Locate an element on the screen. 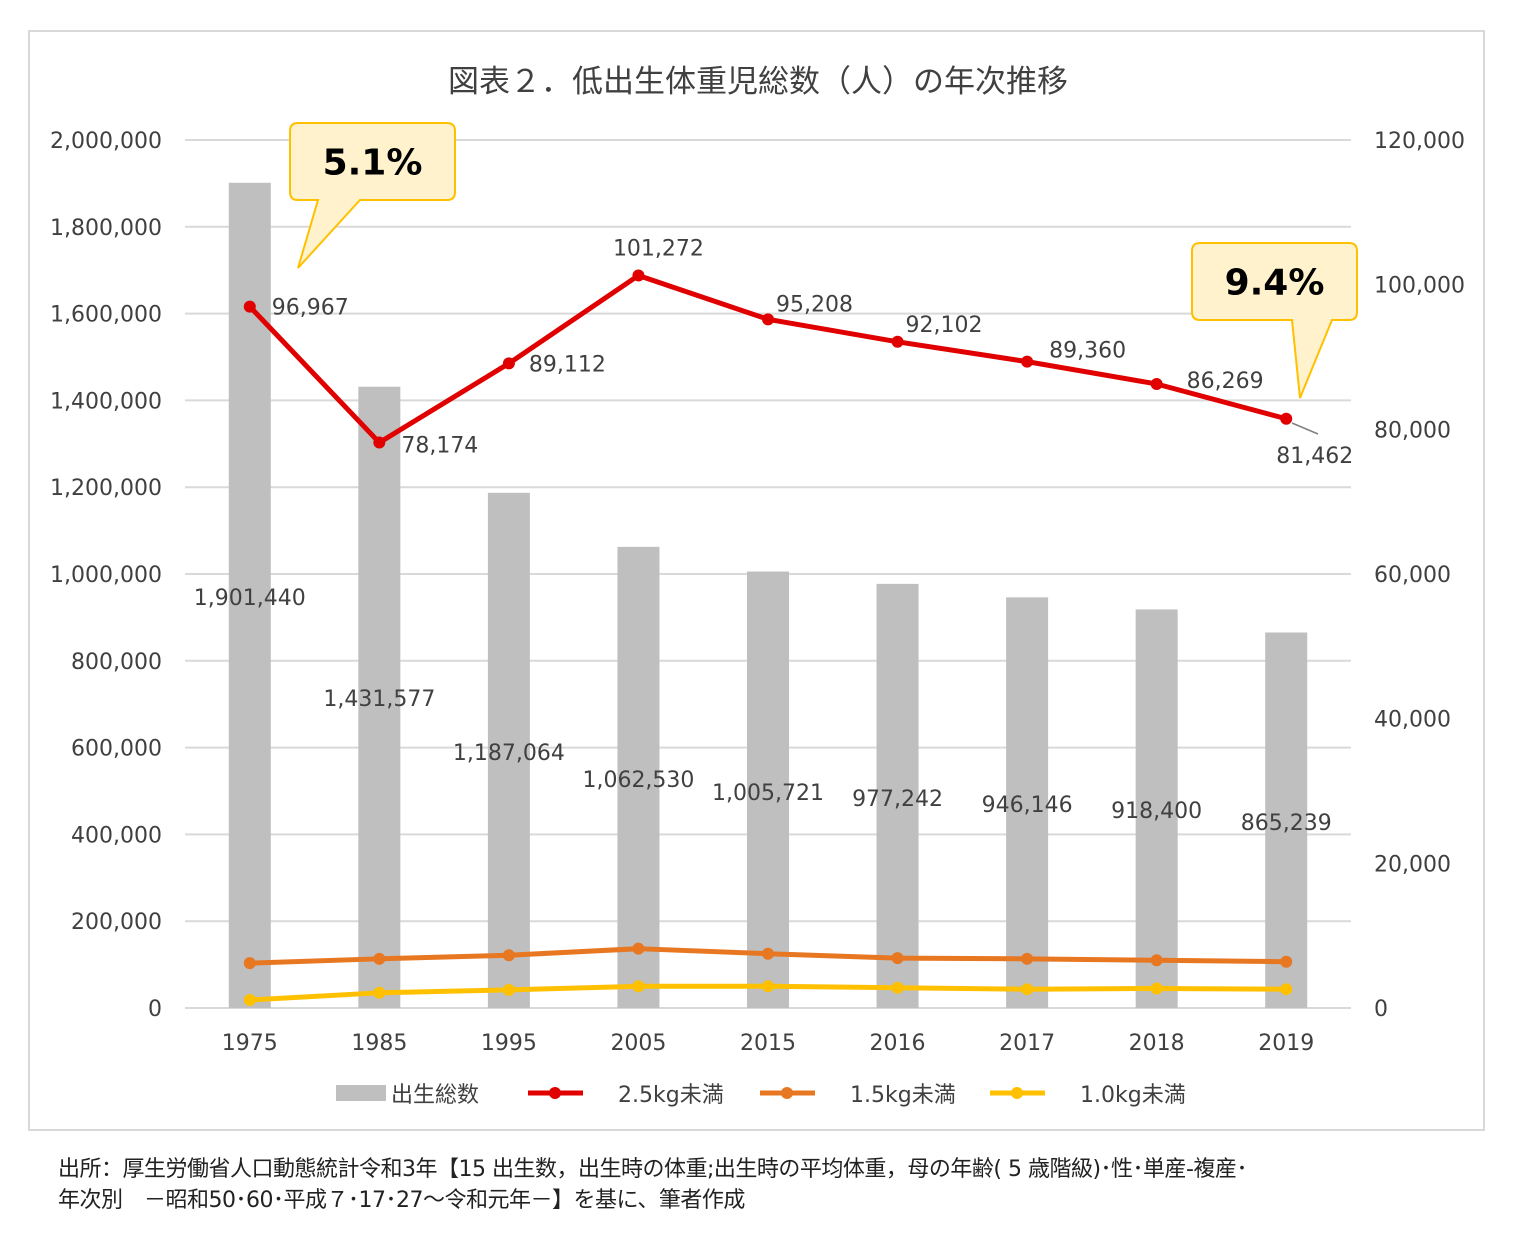  x-tick-label: 2016 is located at coordinates (898, 1043).